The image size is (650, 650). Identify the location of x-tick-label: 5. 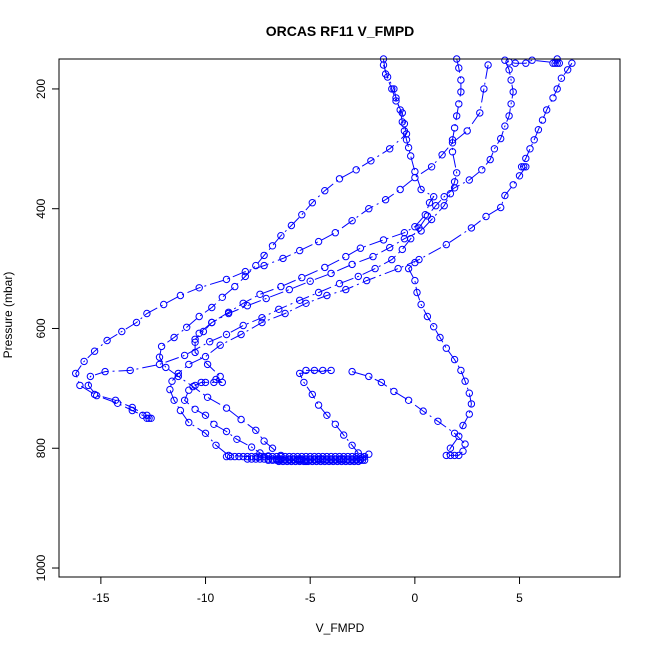
(519, 598).